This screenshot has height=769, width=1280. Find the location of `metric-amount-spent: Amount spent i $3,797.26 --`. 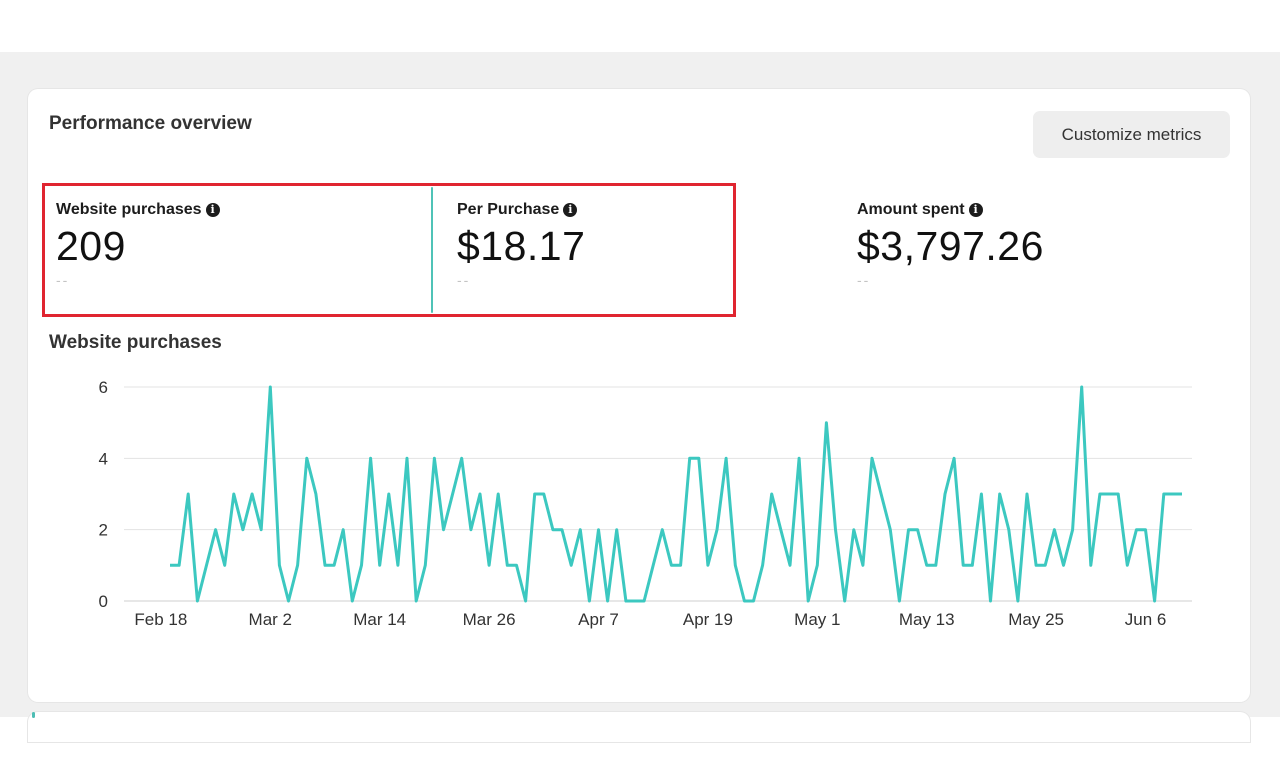

metric-amount-spent: Amount spent i $3,797.26 -- is located at coordinates (1042, 251).